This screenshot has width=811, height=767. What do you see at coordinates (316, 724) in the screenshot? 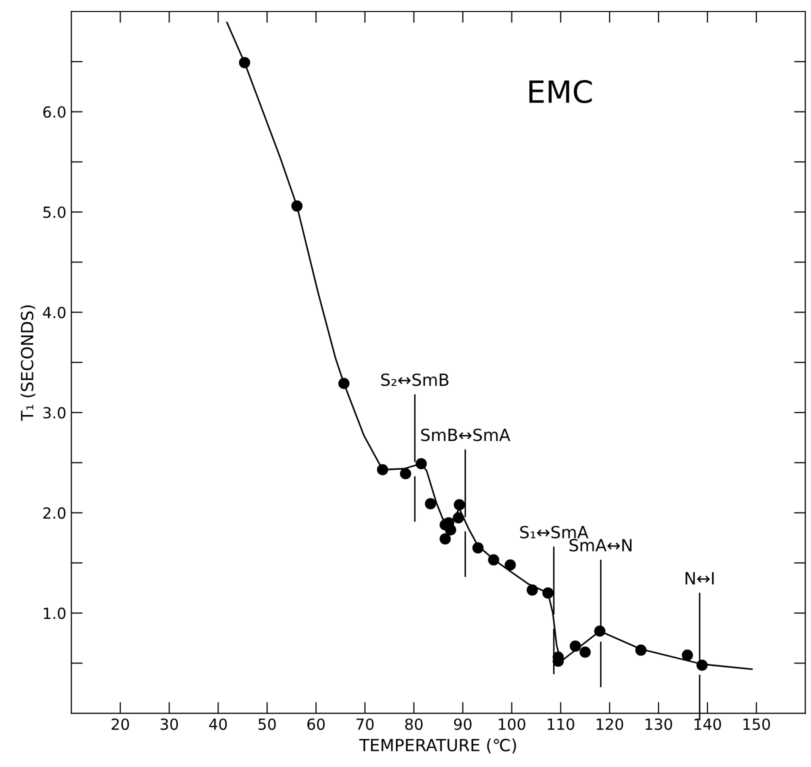
I see `x-tick-label: 60` at bounding box center [316, 724].